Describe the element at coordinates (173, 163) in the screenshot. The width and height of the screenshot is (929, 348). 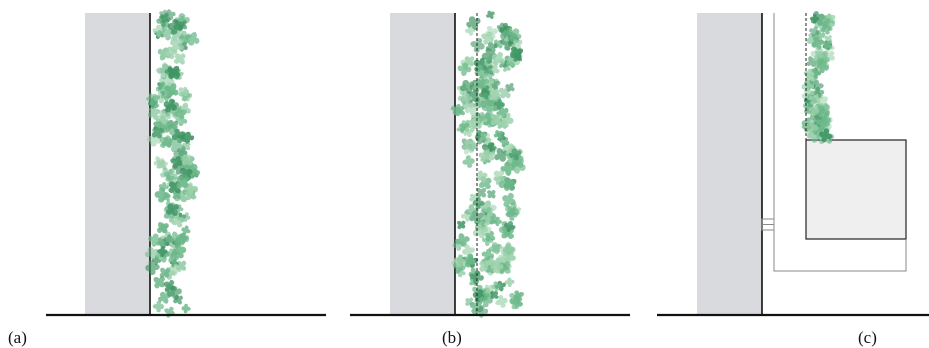
I see `ivy-a` at that location.